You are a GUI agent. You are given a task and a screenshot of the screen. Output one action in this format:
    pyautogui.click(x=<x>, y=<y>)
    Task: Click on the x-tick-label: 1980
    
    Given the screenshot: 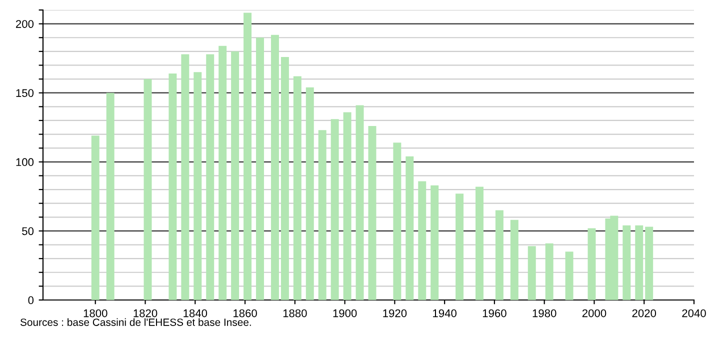 What is the action you would take?
    pyautogui.click(x=544, y=313)
    